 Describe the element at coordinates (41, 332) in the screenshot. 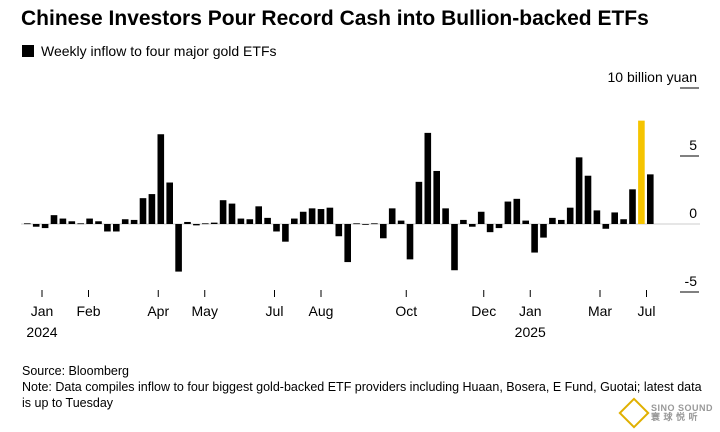

I see `x-year-label: 2024` at that location.